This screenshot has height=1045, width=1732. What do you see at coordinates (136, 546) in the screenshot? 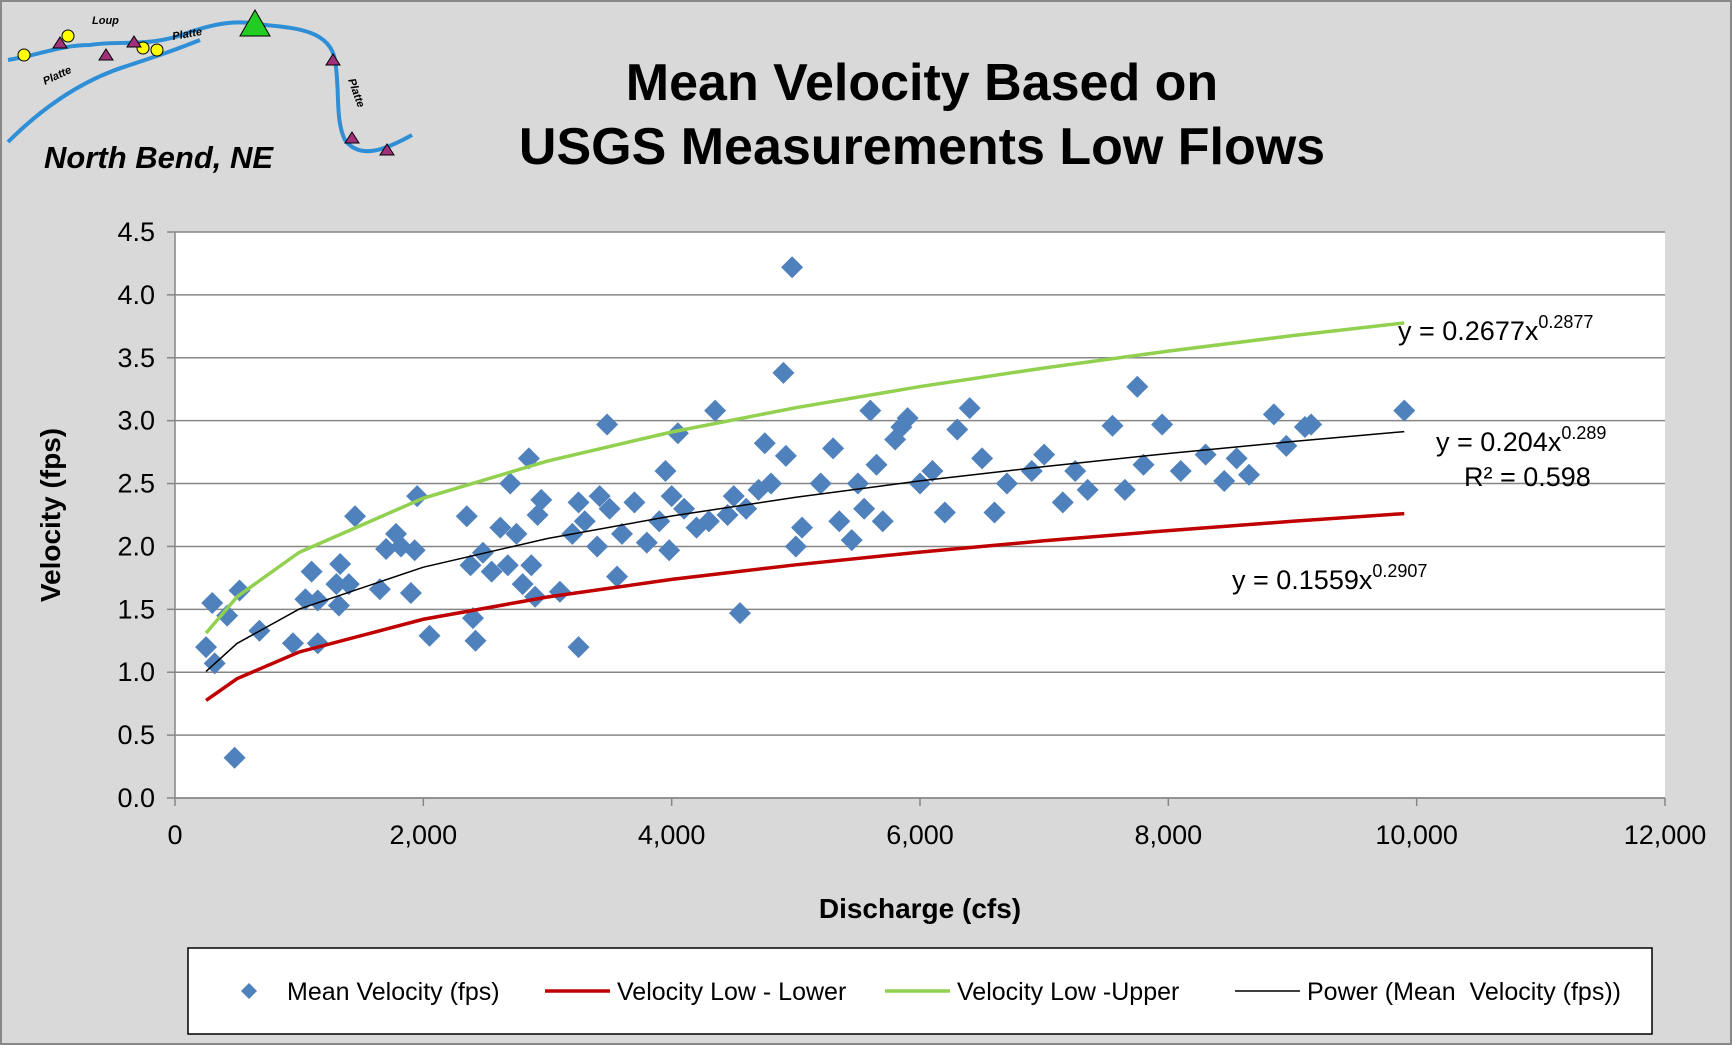
I see `y-tick-label: 2.0` at bounding box center [136, 546].